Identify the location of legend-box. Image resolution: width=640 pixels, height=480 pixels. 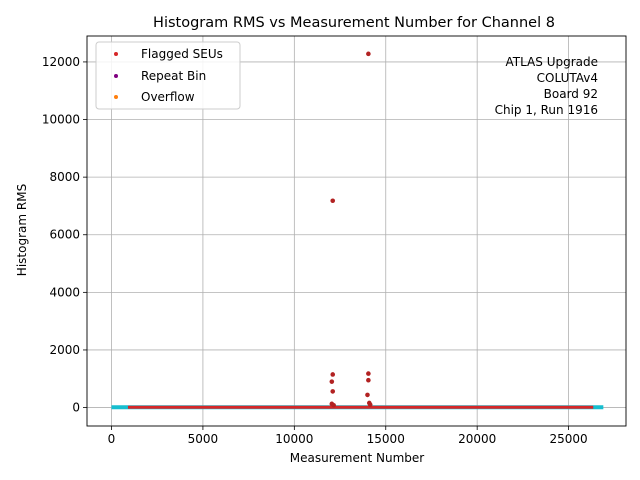
(168, 75).